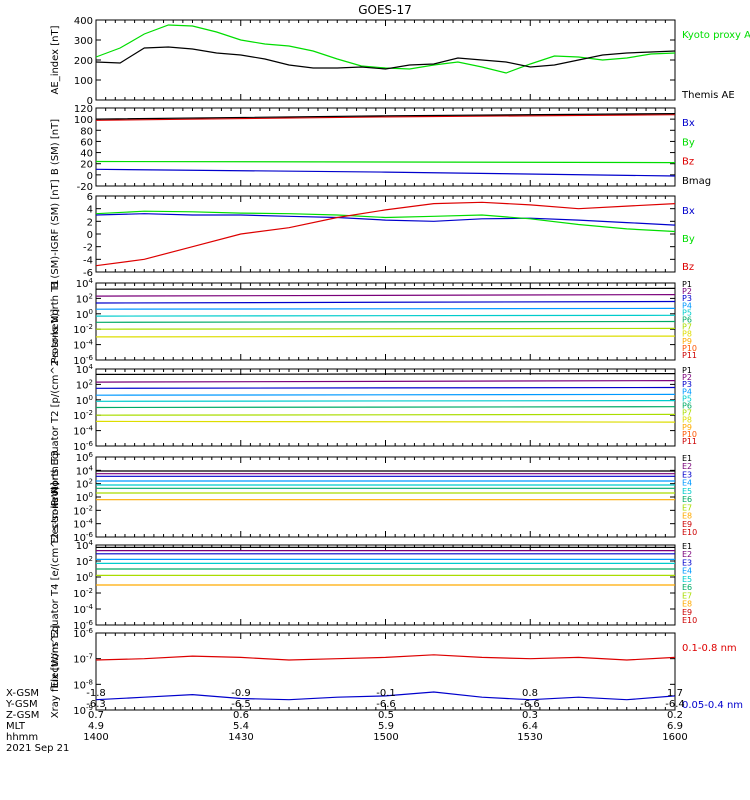 The width and height of the screenshot is (750, 800). Describe the element at coordinates (90, 210) in the screenshot. I see `y-tick-label: 4` at that location.